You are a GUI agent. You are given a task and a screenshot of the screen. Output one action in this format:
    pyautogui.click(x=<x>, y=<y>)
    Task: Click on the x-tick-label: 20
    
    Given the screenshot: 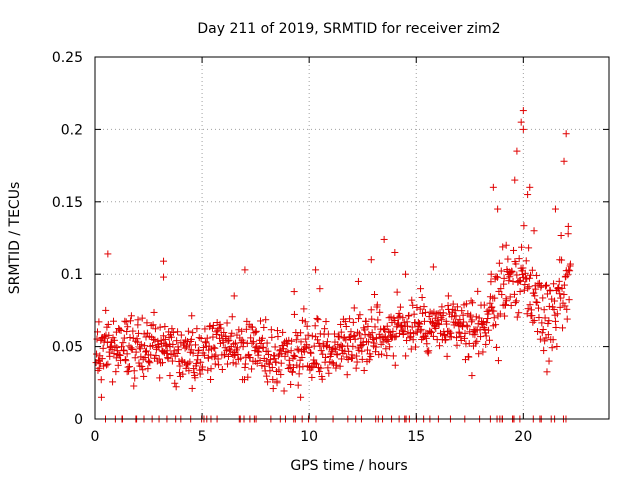 What is the action you would take?
    pyautogui.click(x=523, y=437)
    